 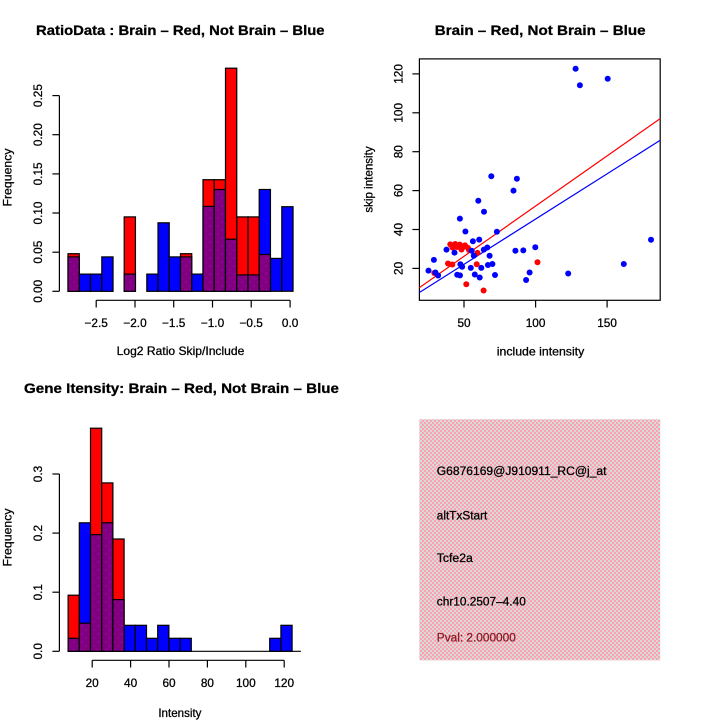 What do you see at coordinates (522, 471) in the screenshot?
I see `svg-text: G6876169@J910911_RC@j_at` at bounding box center [522, 471].